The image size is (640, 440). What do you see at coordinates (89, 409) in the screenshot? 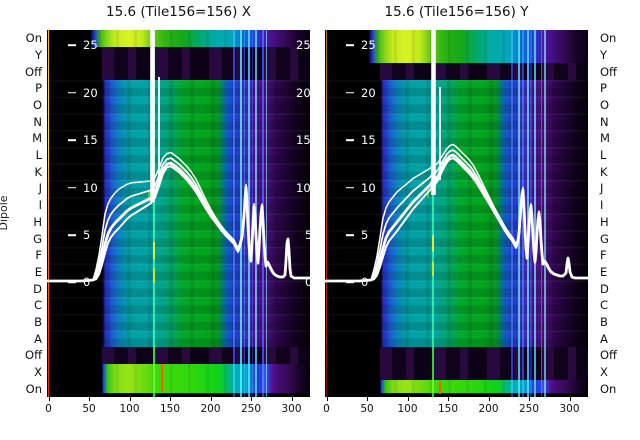
I see `x-tick-label-X-50: 50` at bounding box center [89, 409].